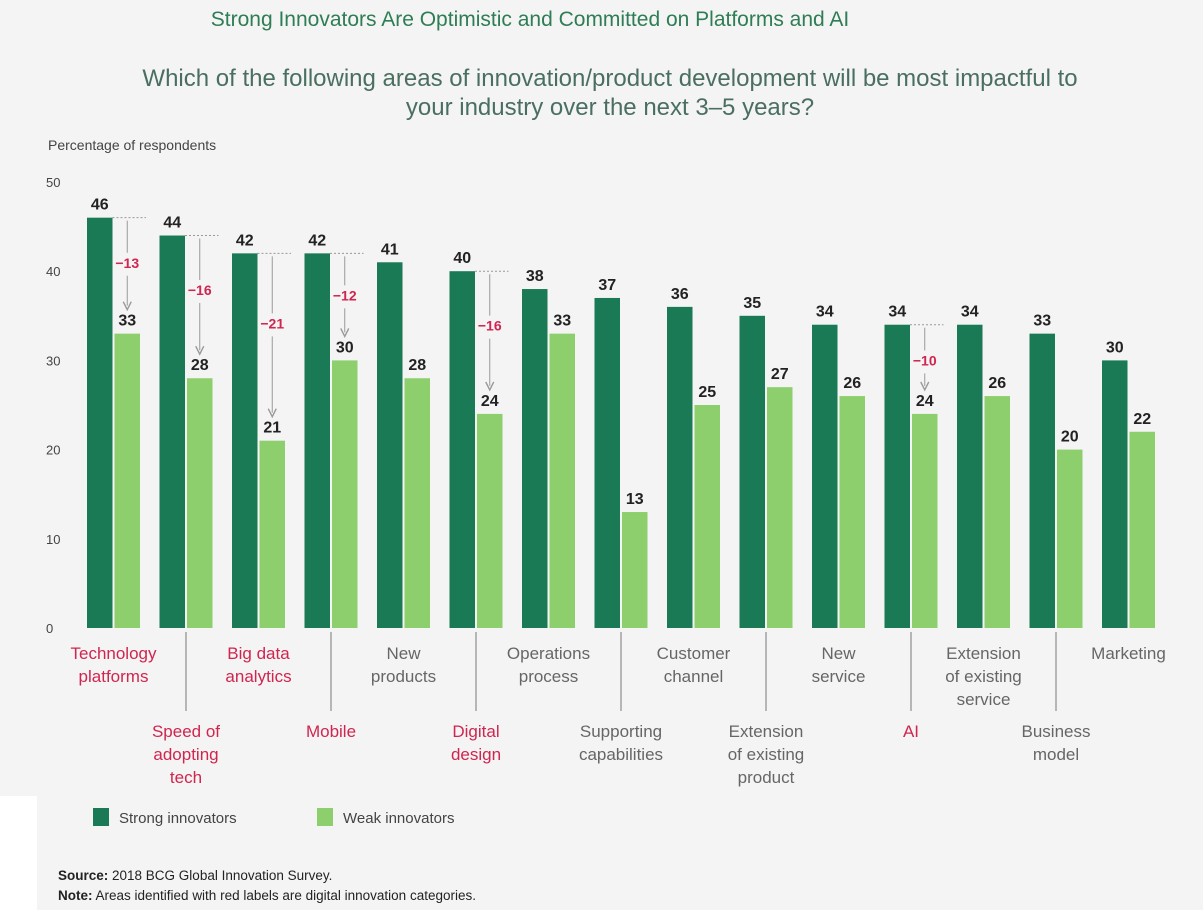  What do you see at coordinates (331, 731) in the screenshot?
I see `category-label-line: Mobile` at bounding box center [331, 731].